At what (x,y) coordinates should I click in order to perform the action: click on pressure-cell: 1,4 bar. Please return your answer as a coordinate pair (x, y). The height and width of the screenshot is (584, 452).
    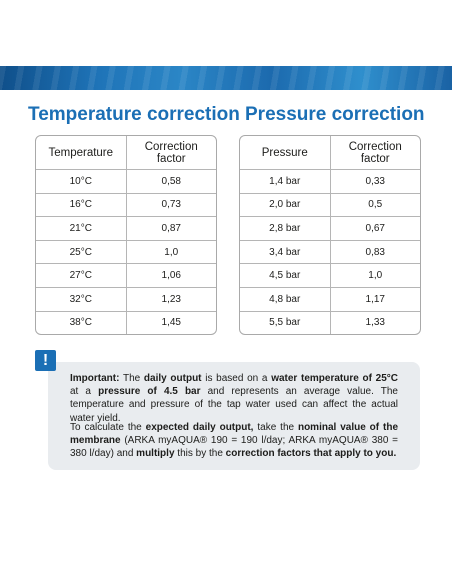
    Looking at the image, I should click on (285, 181).